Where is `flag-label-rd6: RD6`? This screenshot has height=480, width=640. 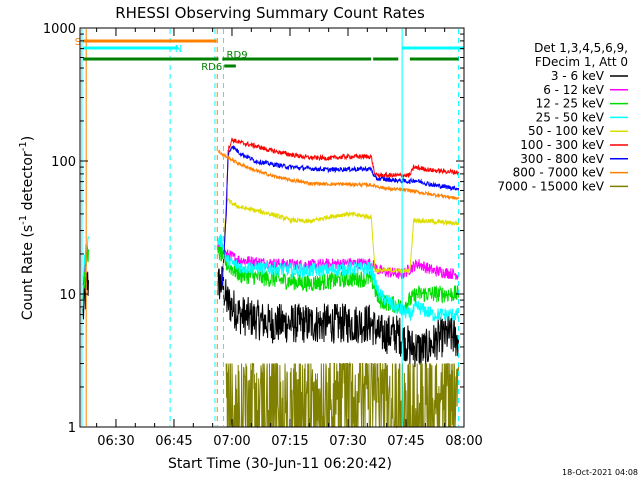
flag-label-rd6: RD6 is located at coordinates (211, 67).